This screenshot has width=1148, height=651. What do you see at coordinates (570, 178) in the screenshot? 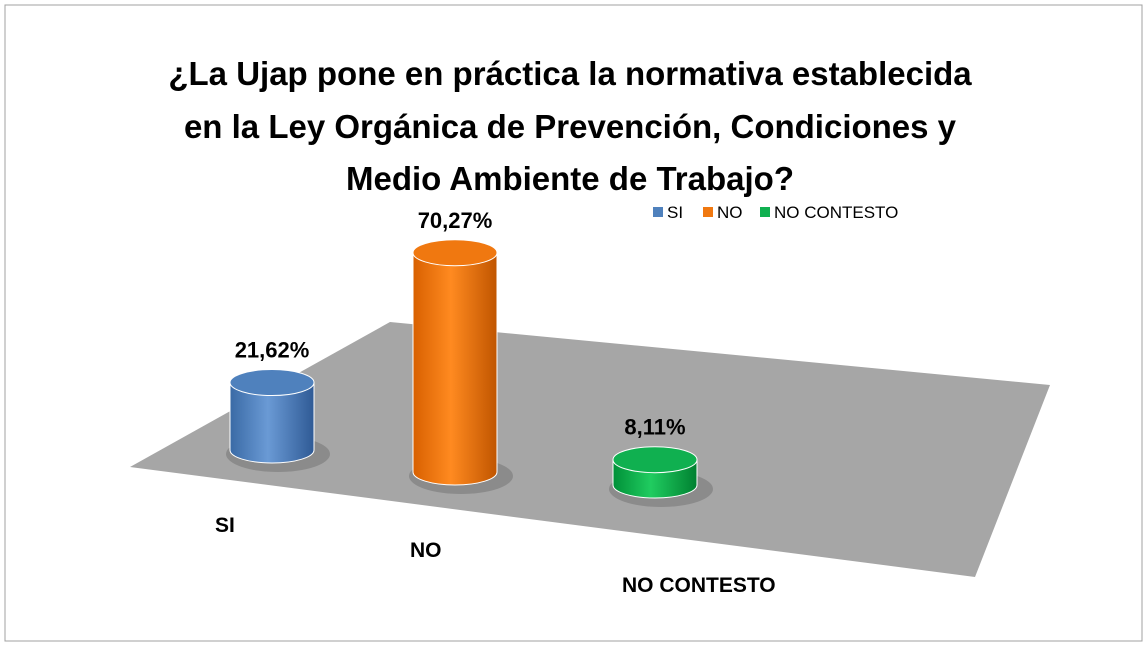
I see `chart-title: Medio Ambiente de Trabajo?` at bounding box center [570, 178].